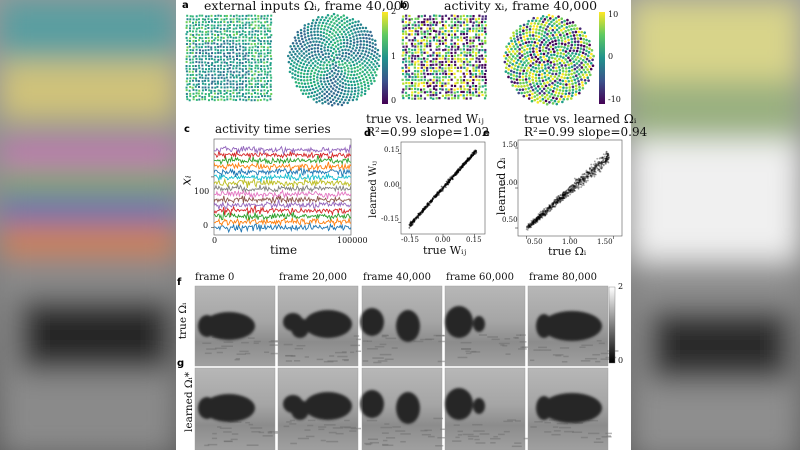 The width and height of the screenshot is (800, 450). Describe the element at coordinates (394, 56) in the screenshot. I see `cbar-a-mid: 1` at that location.